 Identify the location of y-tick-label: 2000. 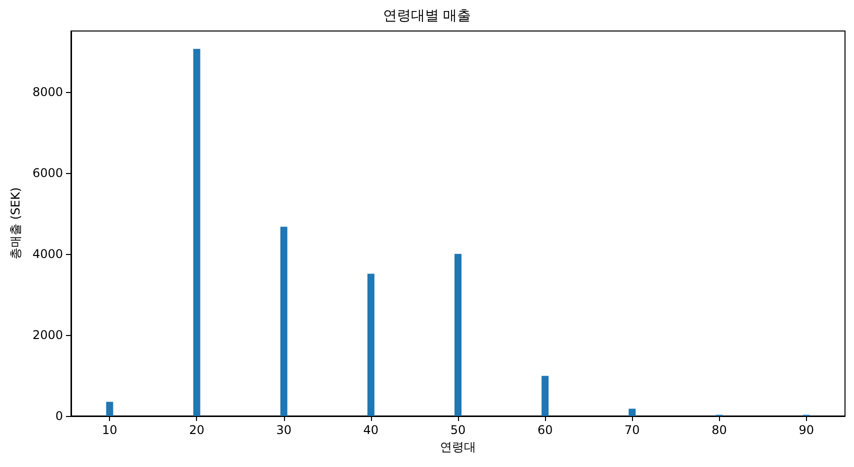
(47, 335).